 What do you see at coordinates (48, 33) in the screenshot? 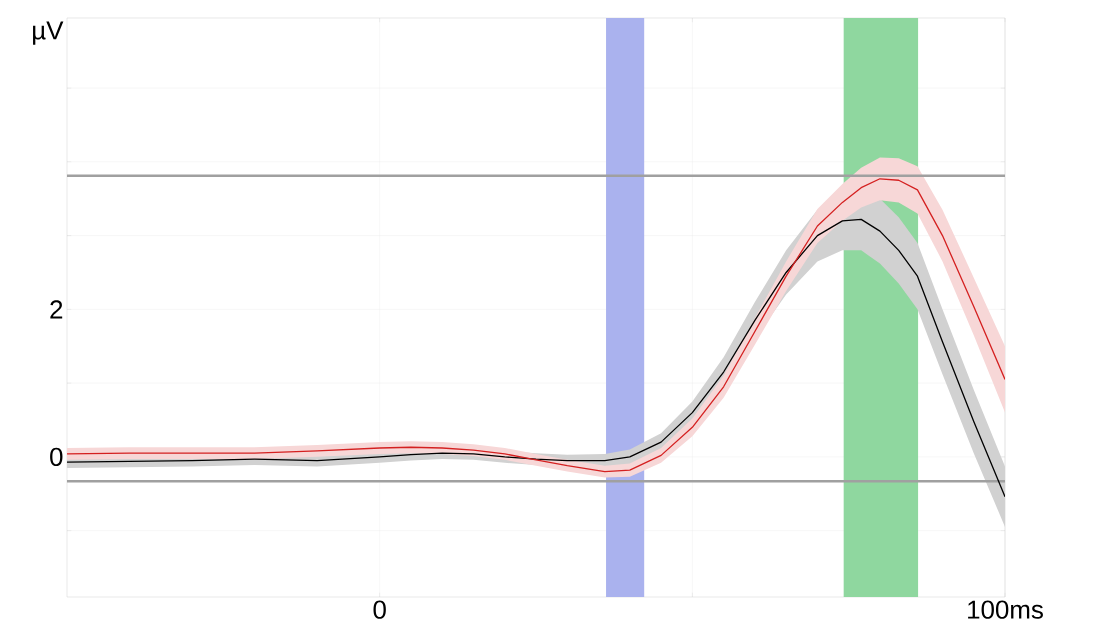
I see `y-axis-title: µV` at bounding box center [48, 33].